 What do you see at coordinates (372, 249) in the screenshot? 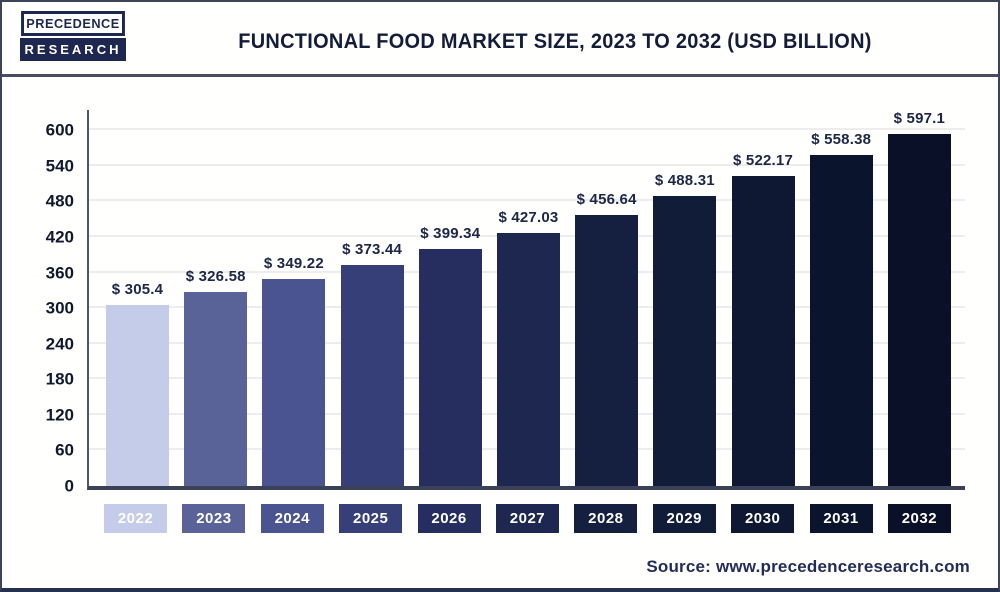
I see `bar-value-2025: $ 373.44` at bounding box center [372, 249].